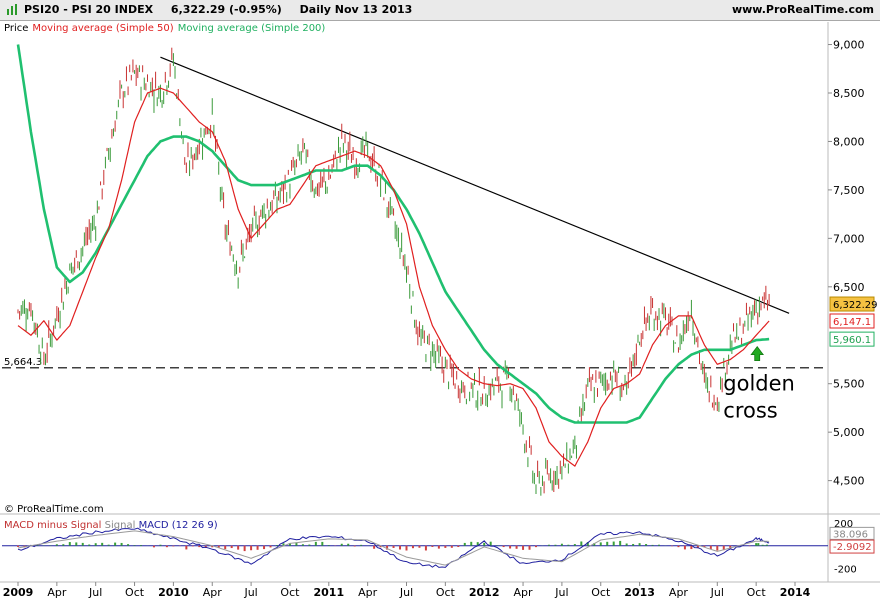 The height and width of the screenshot is (600, 880). I want to click on arrow-up-icon, so click(757, 353).